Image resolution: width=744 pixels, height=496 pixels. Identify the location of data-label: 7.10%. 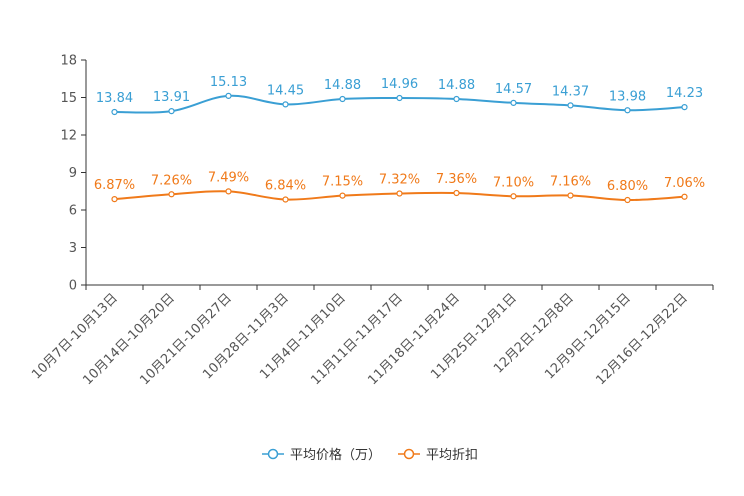
(513, 182).